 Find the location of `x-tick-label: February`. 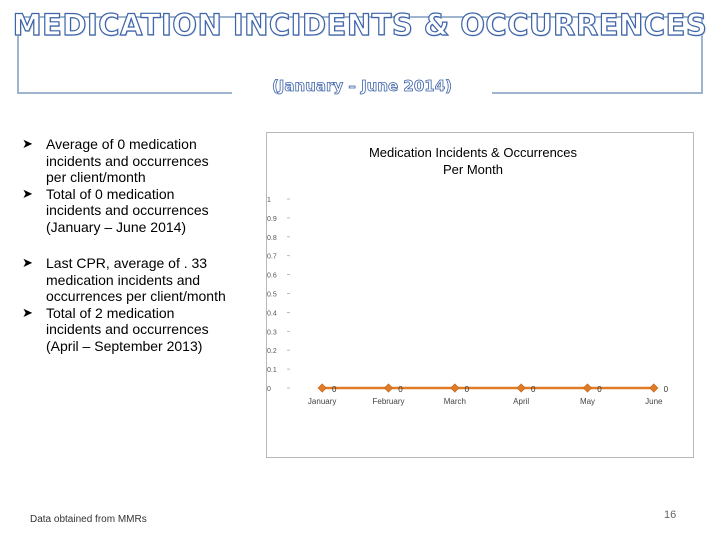

x-tick-label: February is located at coordinates (388, 401).